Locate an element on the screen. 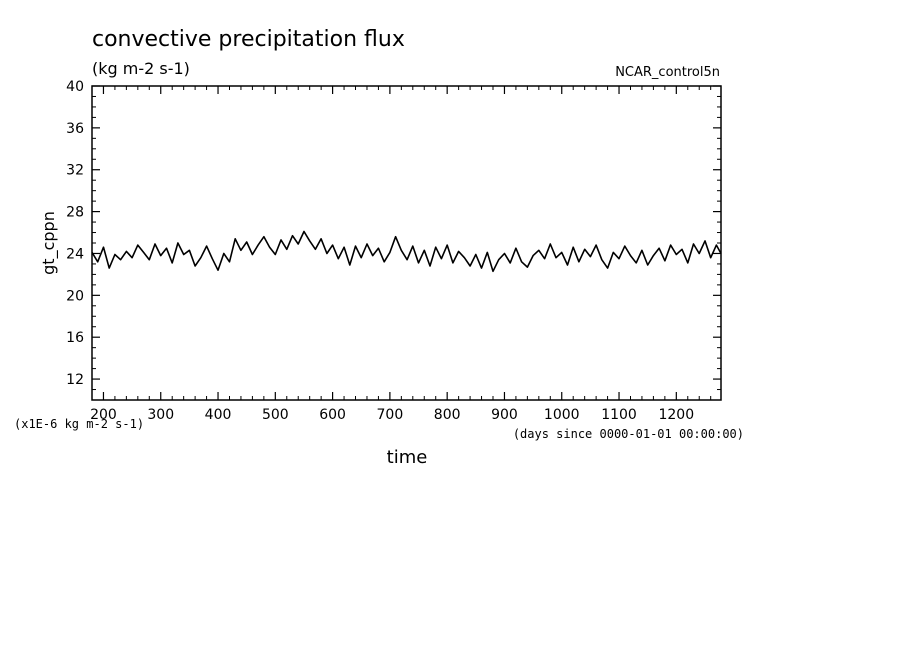 Image resolution: width=904 pixels, height=654 pixels. y-axis-label: gt_cppn is located at coordinates (49, 243).